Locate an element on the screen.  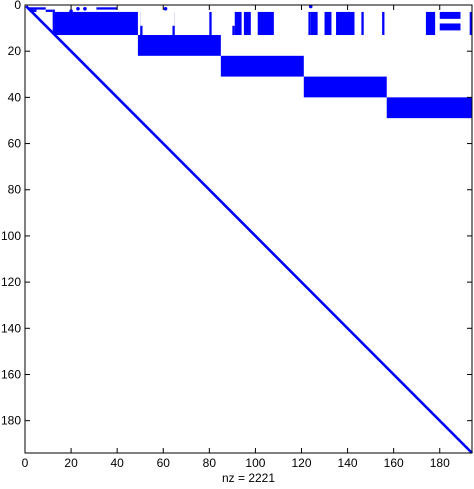
x-axis-label: nz = 2221 is located at coordinates (248, 477).